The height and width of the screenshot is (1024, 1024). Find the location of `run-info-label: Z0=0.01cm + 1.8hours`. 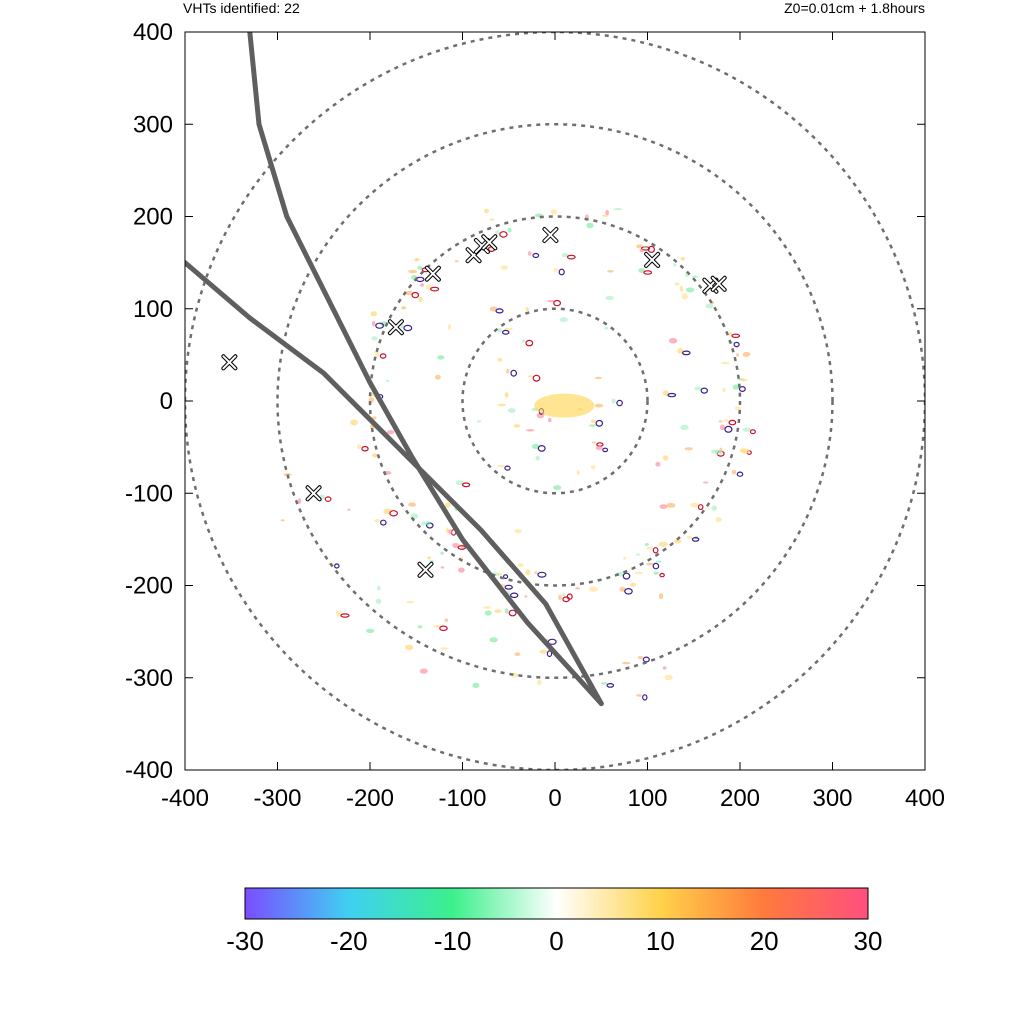

run-info-label: Z0=0.01cm + 1.8hours is located at coordinates (854, 8).